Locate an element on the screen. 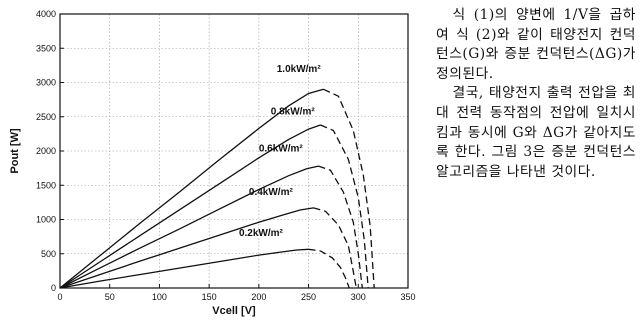  series-label-3: 0.6kW/m² is located at coordinates (281, 149).